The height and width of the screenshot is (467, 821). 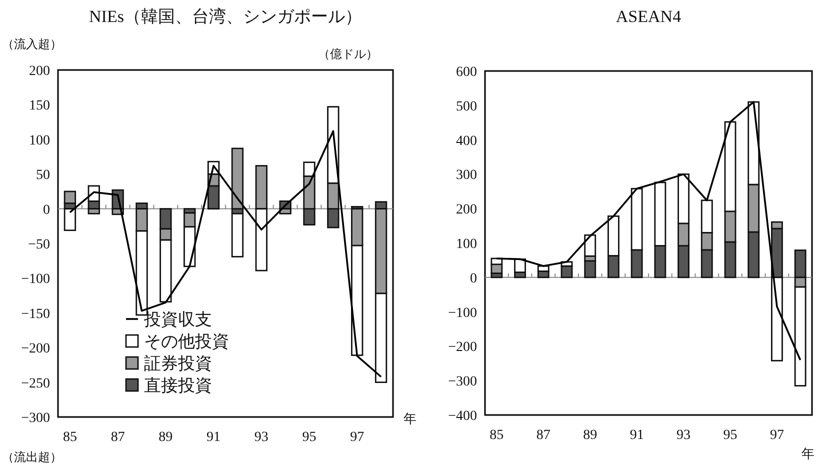 I want to click on title: ASEAN4, so click(x=649, y=16).